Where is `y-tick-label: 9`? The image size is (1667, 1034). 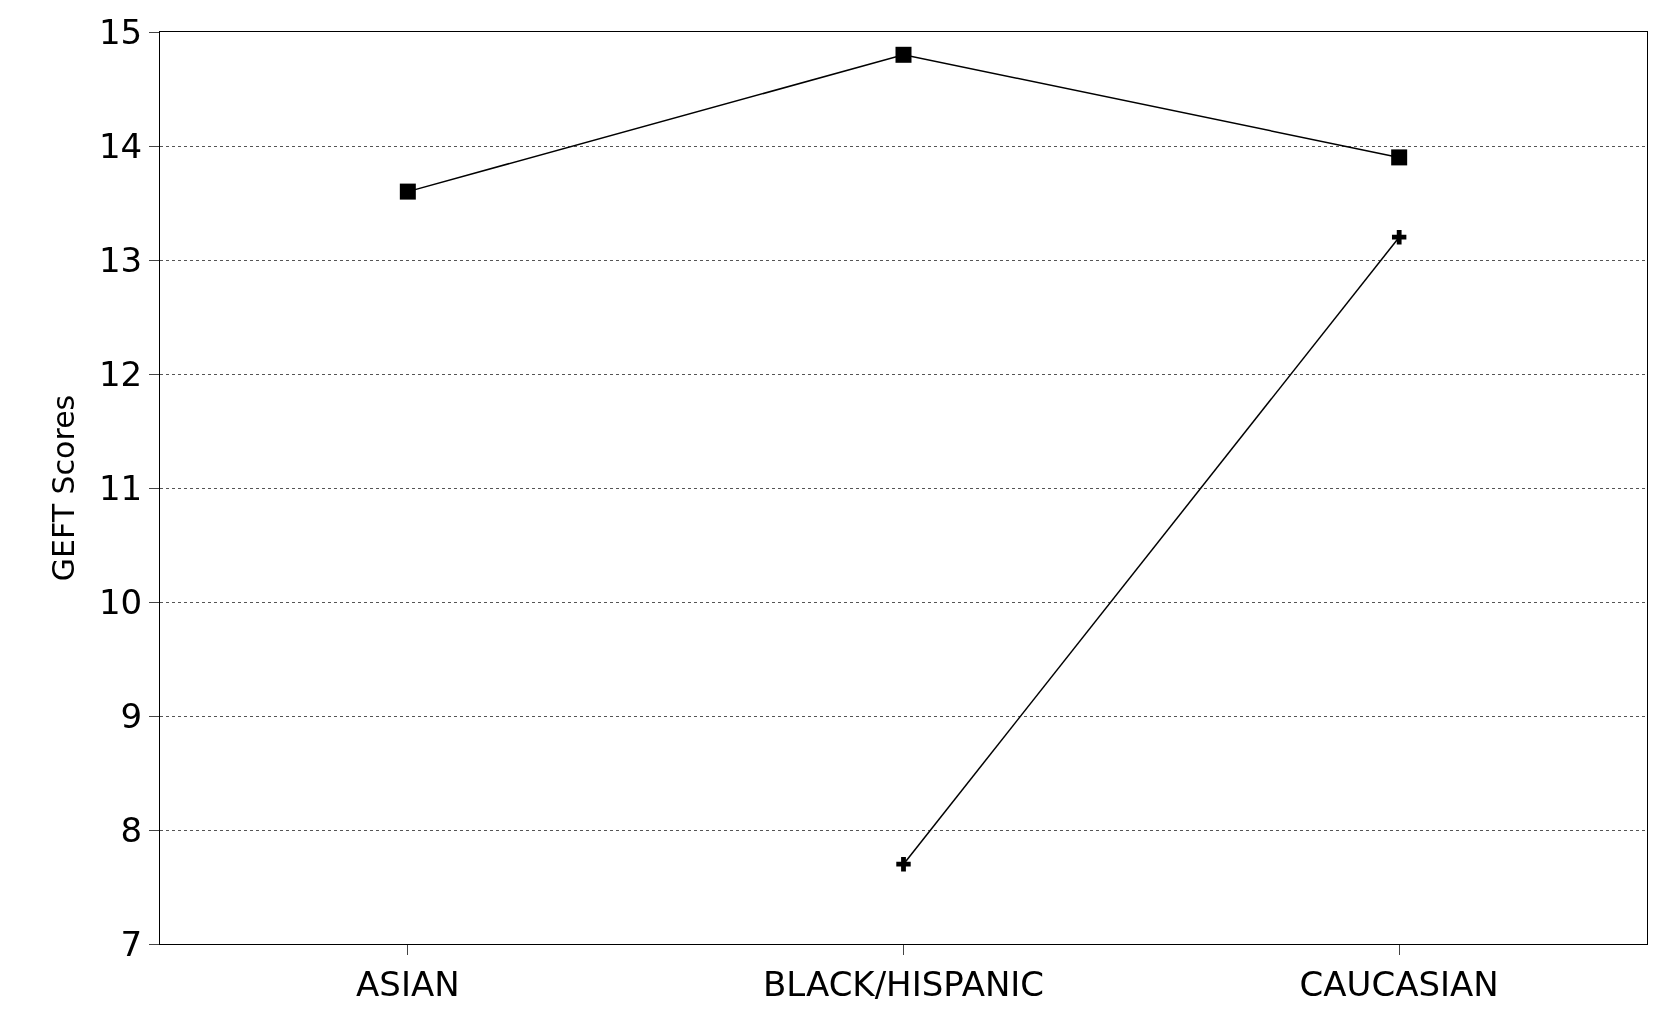
y-tick-label: 9 is located at coordinates (131, 715).